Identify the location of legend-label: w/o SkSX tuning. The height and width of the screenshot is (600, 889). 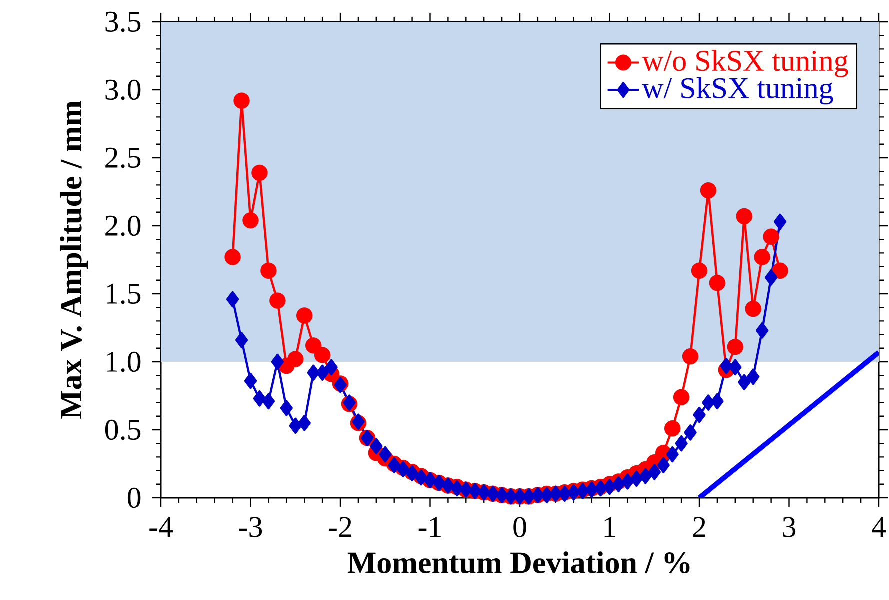
(745, 64).